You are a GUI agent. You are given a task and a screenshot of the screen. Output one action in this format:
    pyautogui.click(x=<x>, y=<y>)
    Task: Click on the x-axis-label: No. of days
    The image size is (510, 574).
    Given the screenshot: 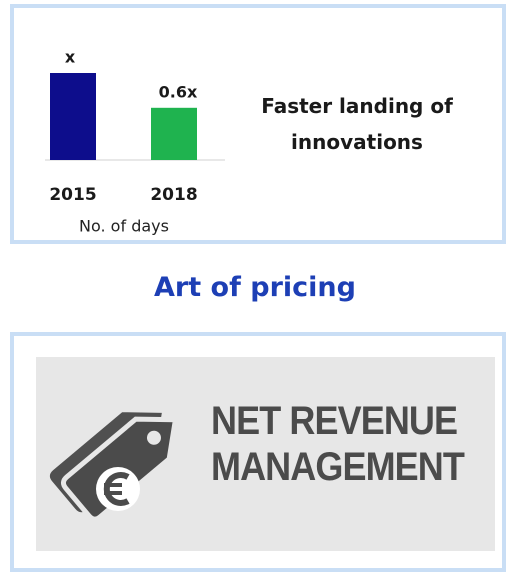 What is the action you would take?
    pyautogui.click(x=124, y=226)
    